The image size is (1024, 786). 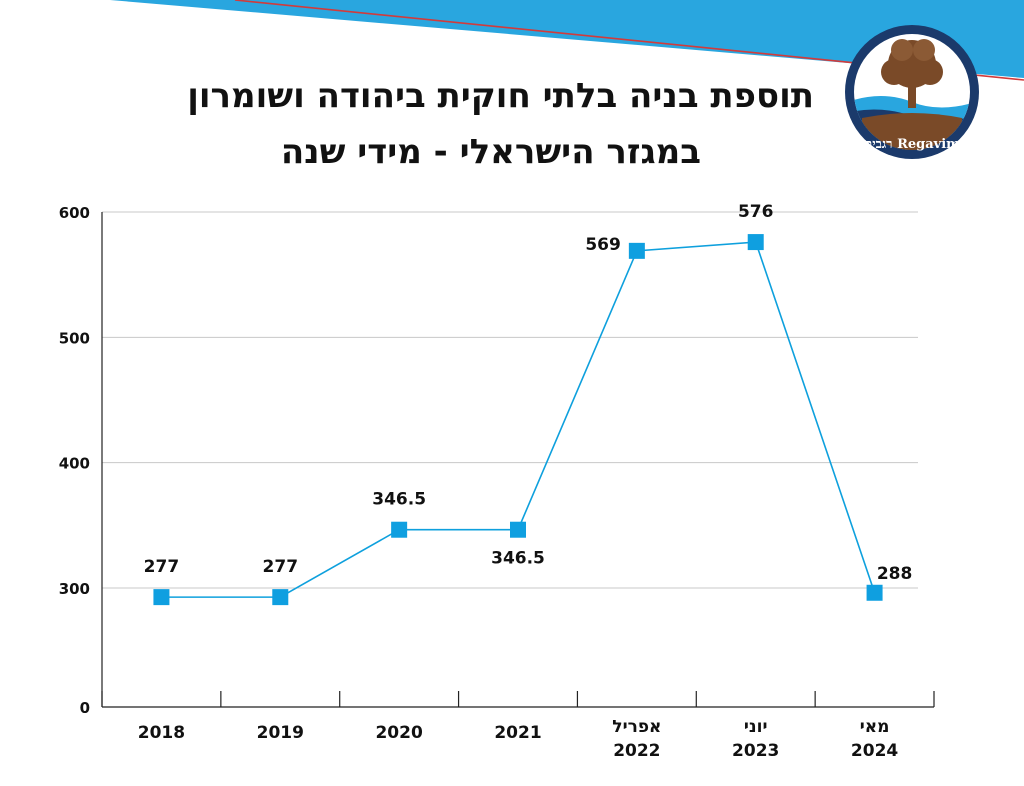 I want to click on data-label: 288, so click(x=895, y=574).